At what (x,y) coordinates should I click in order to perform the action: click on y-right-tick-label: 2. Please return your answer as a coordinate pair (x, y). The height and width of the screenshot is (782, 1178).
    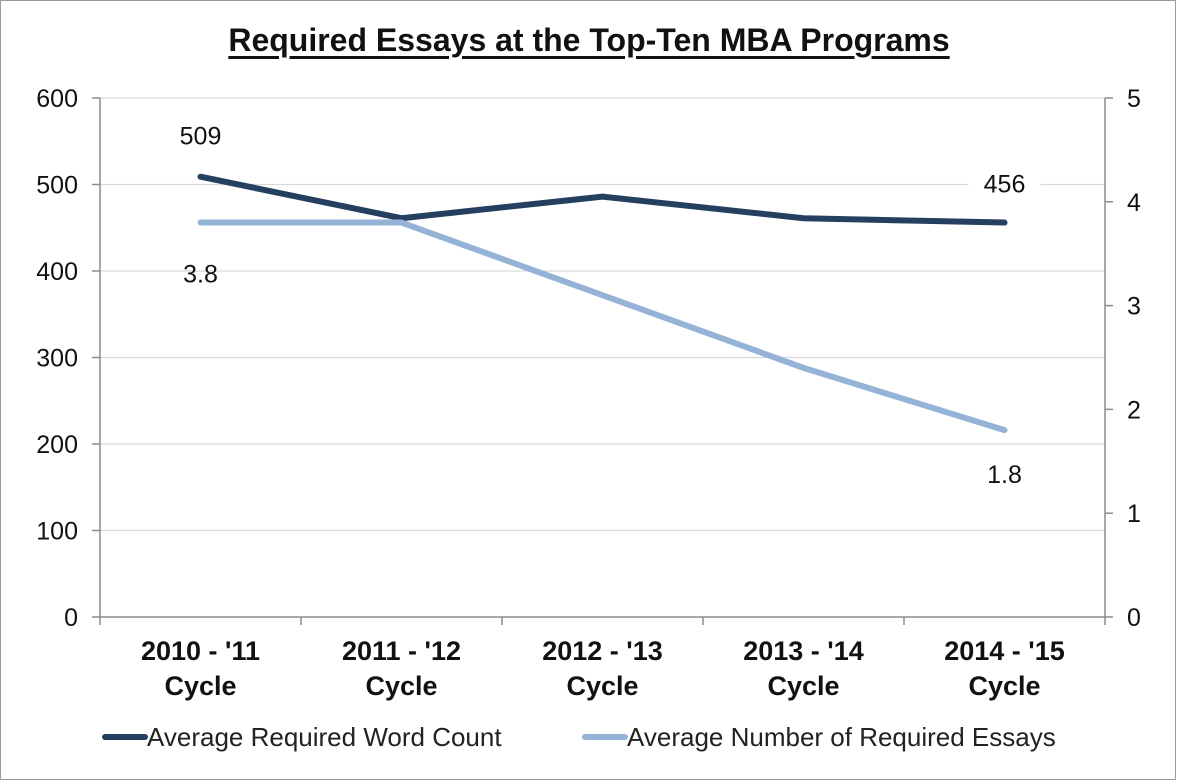
    Looking at the image, I should click on (1134, 410).